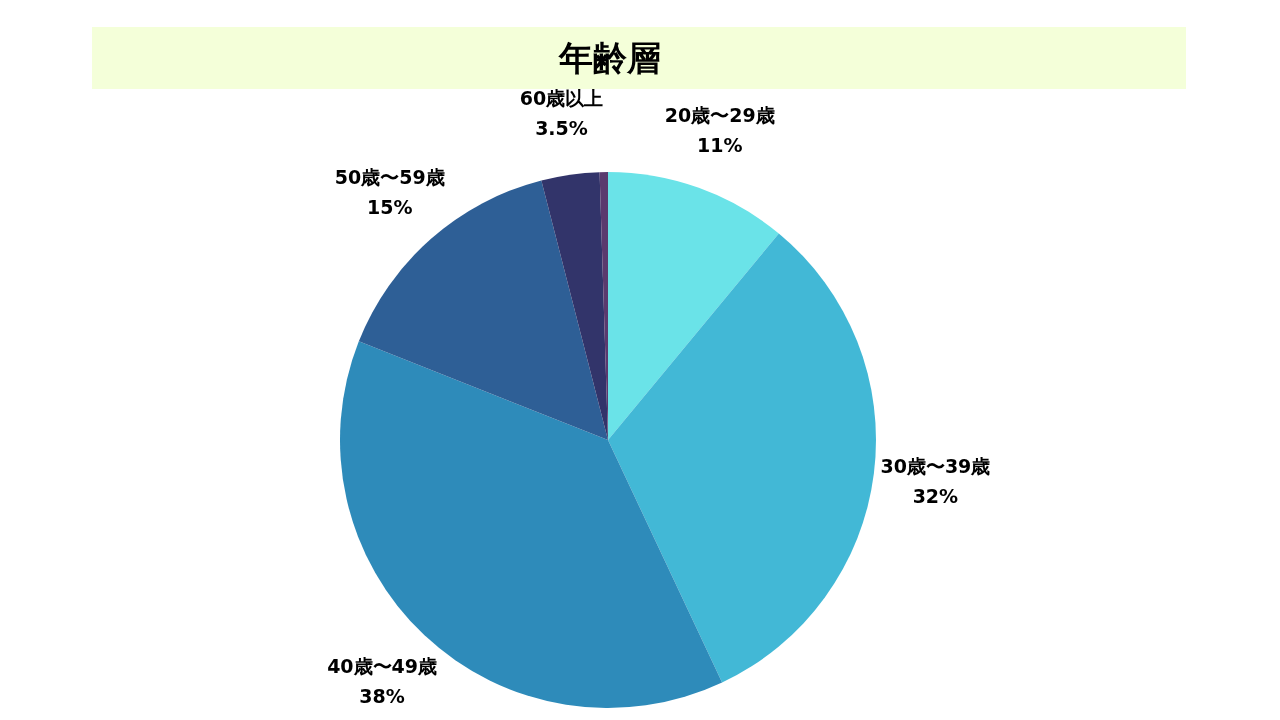 This screenshot has height=720, width=1280. I want to click on data-label: 32%, so click(935, 496).